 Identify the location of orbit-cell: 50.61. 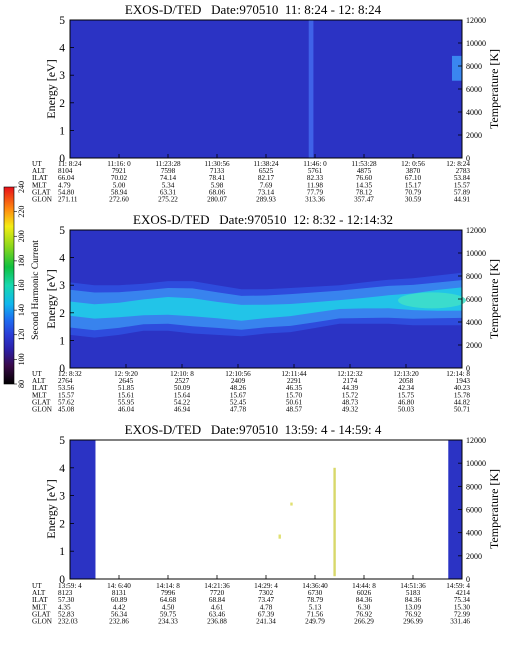
(294, 402).